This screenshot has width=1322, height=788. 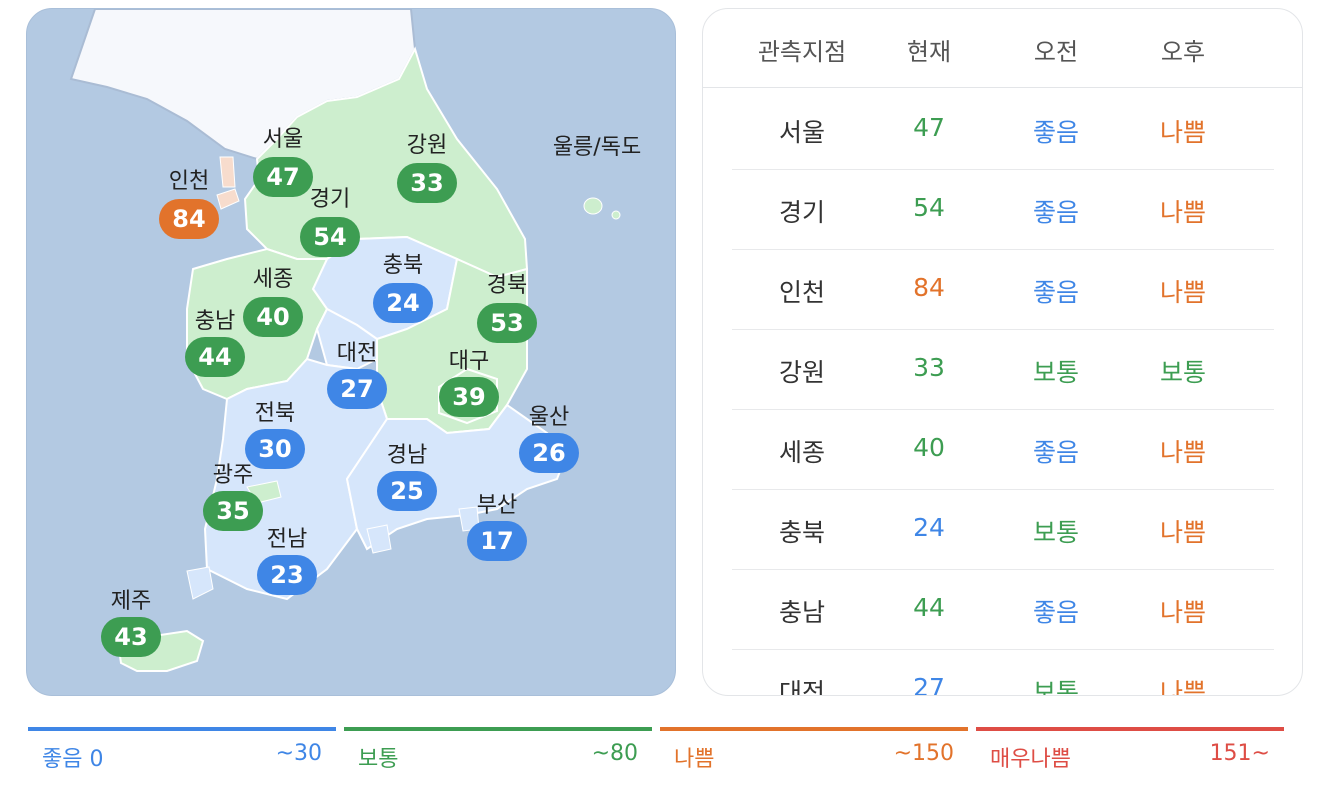 I want to click on cell-station: 충남, so click(x=802, y=612).